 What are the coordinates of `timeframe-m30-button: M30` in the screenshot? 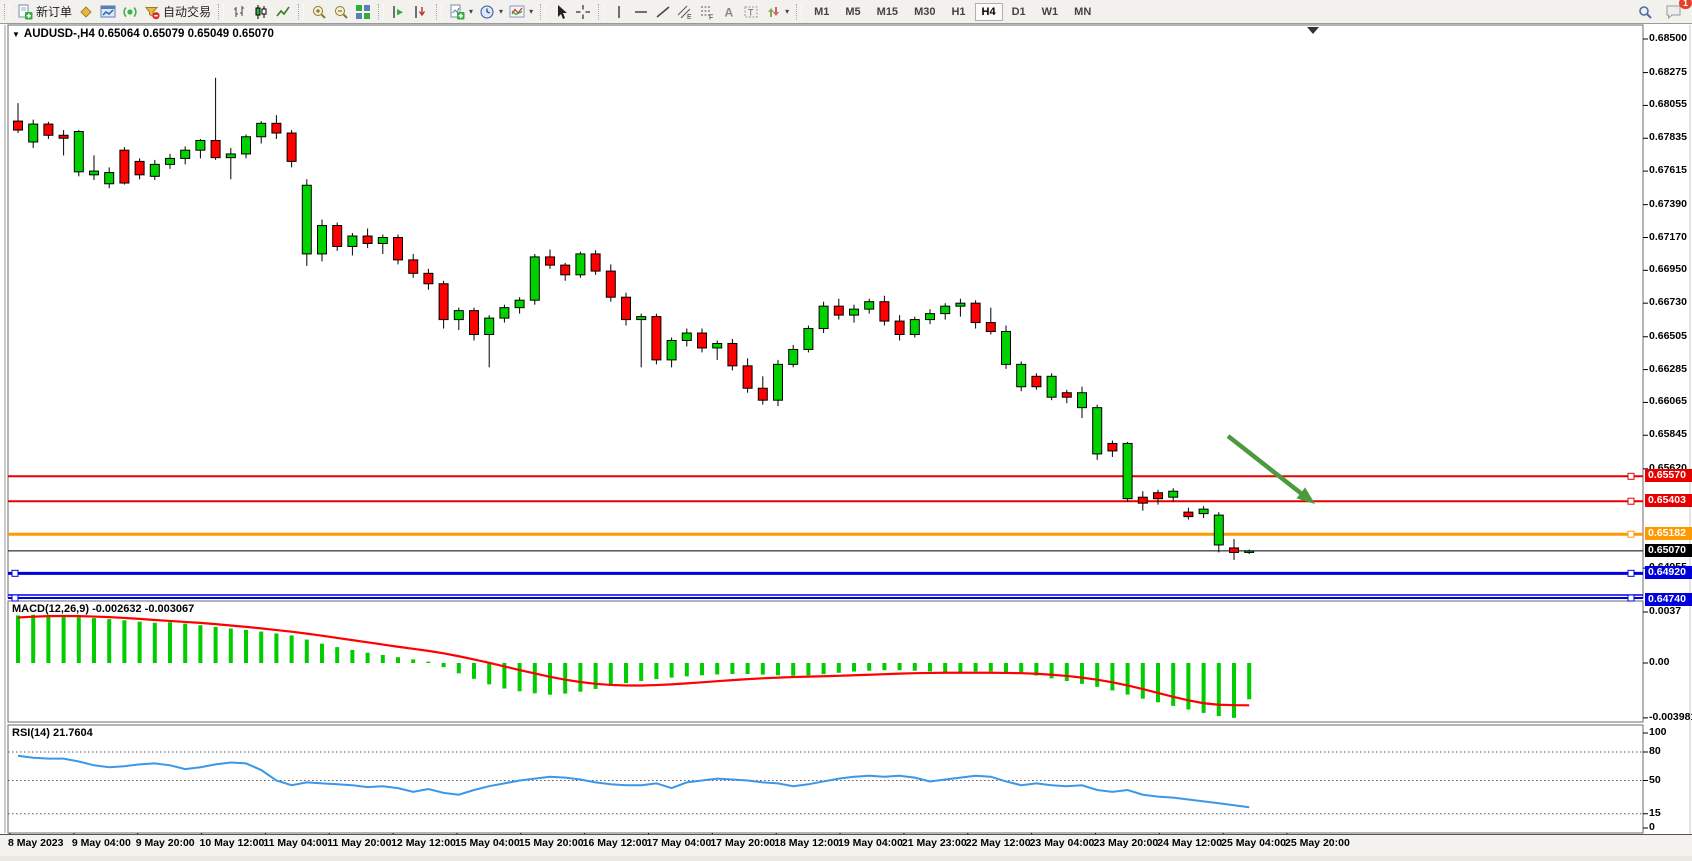 It's located at (925, 11).